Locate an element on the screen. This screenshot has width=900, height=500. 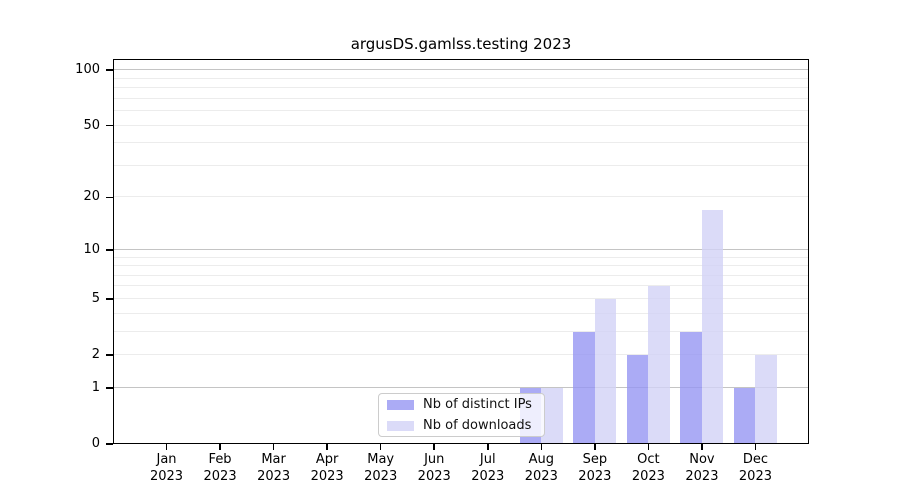
y-tick-label-20: 20 is located at coordinates (91, 197).